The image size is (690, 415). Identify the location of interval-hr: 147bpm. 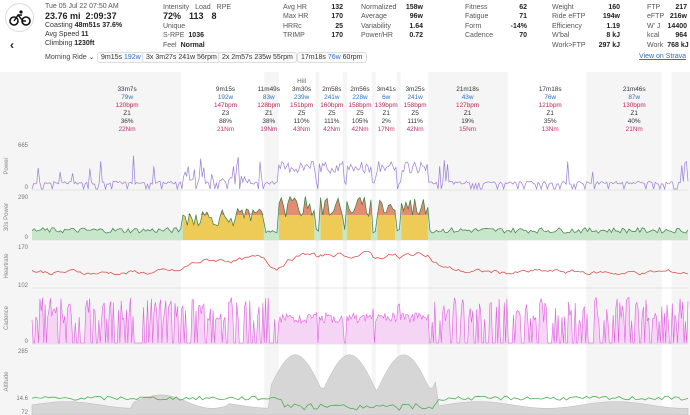
(225, 105).